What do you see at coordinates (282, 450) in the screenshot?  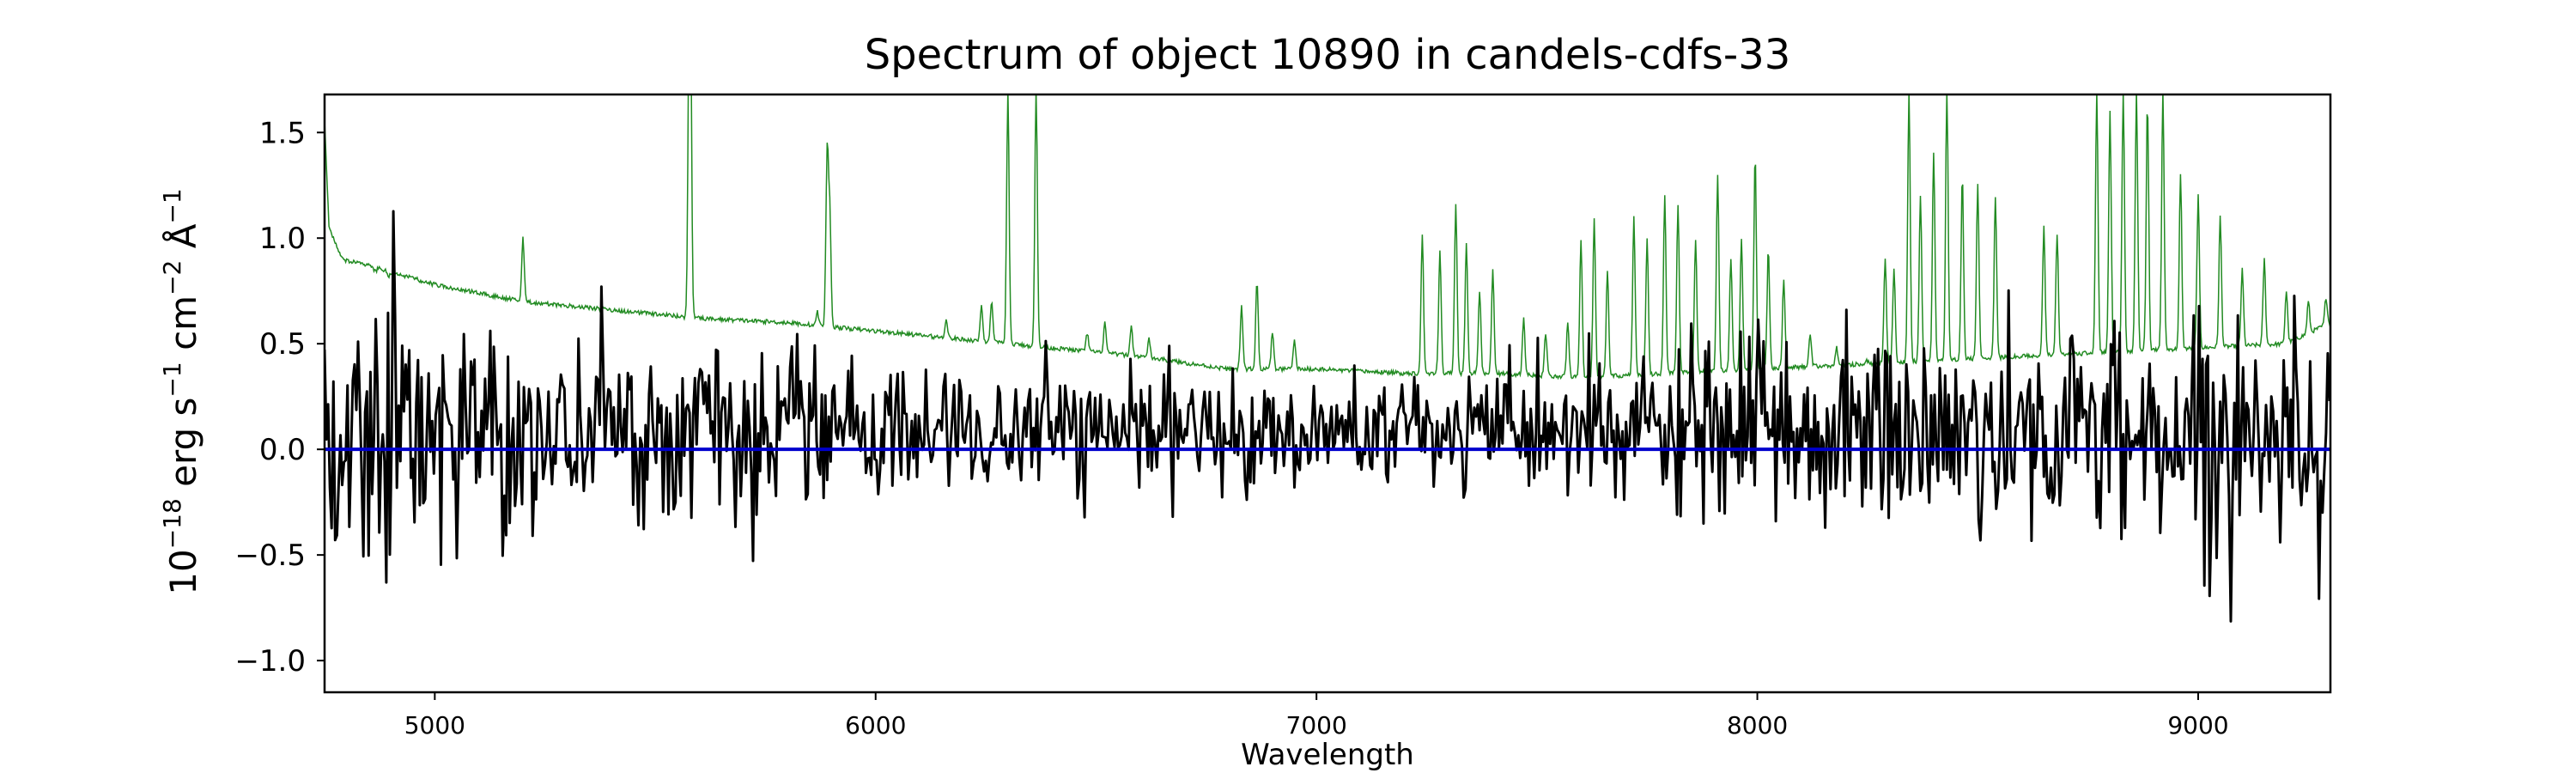 I see `y-tick-label: 0.0` at bounding box center [282, 450].